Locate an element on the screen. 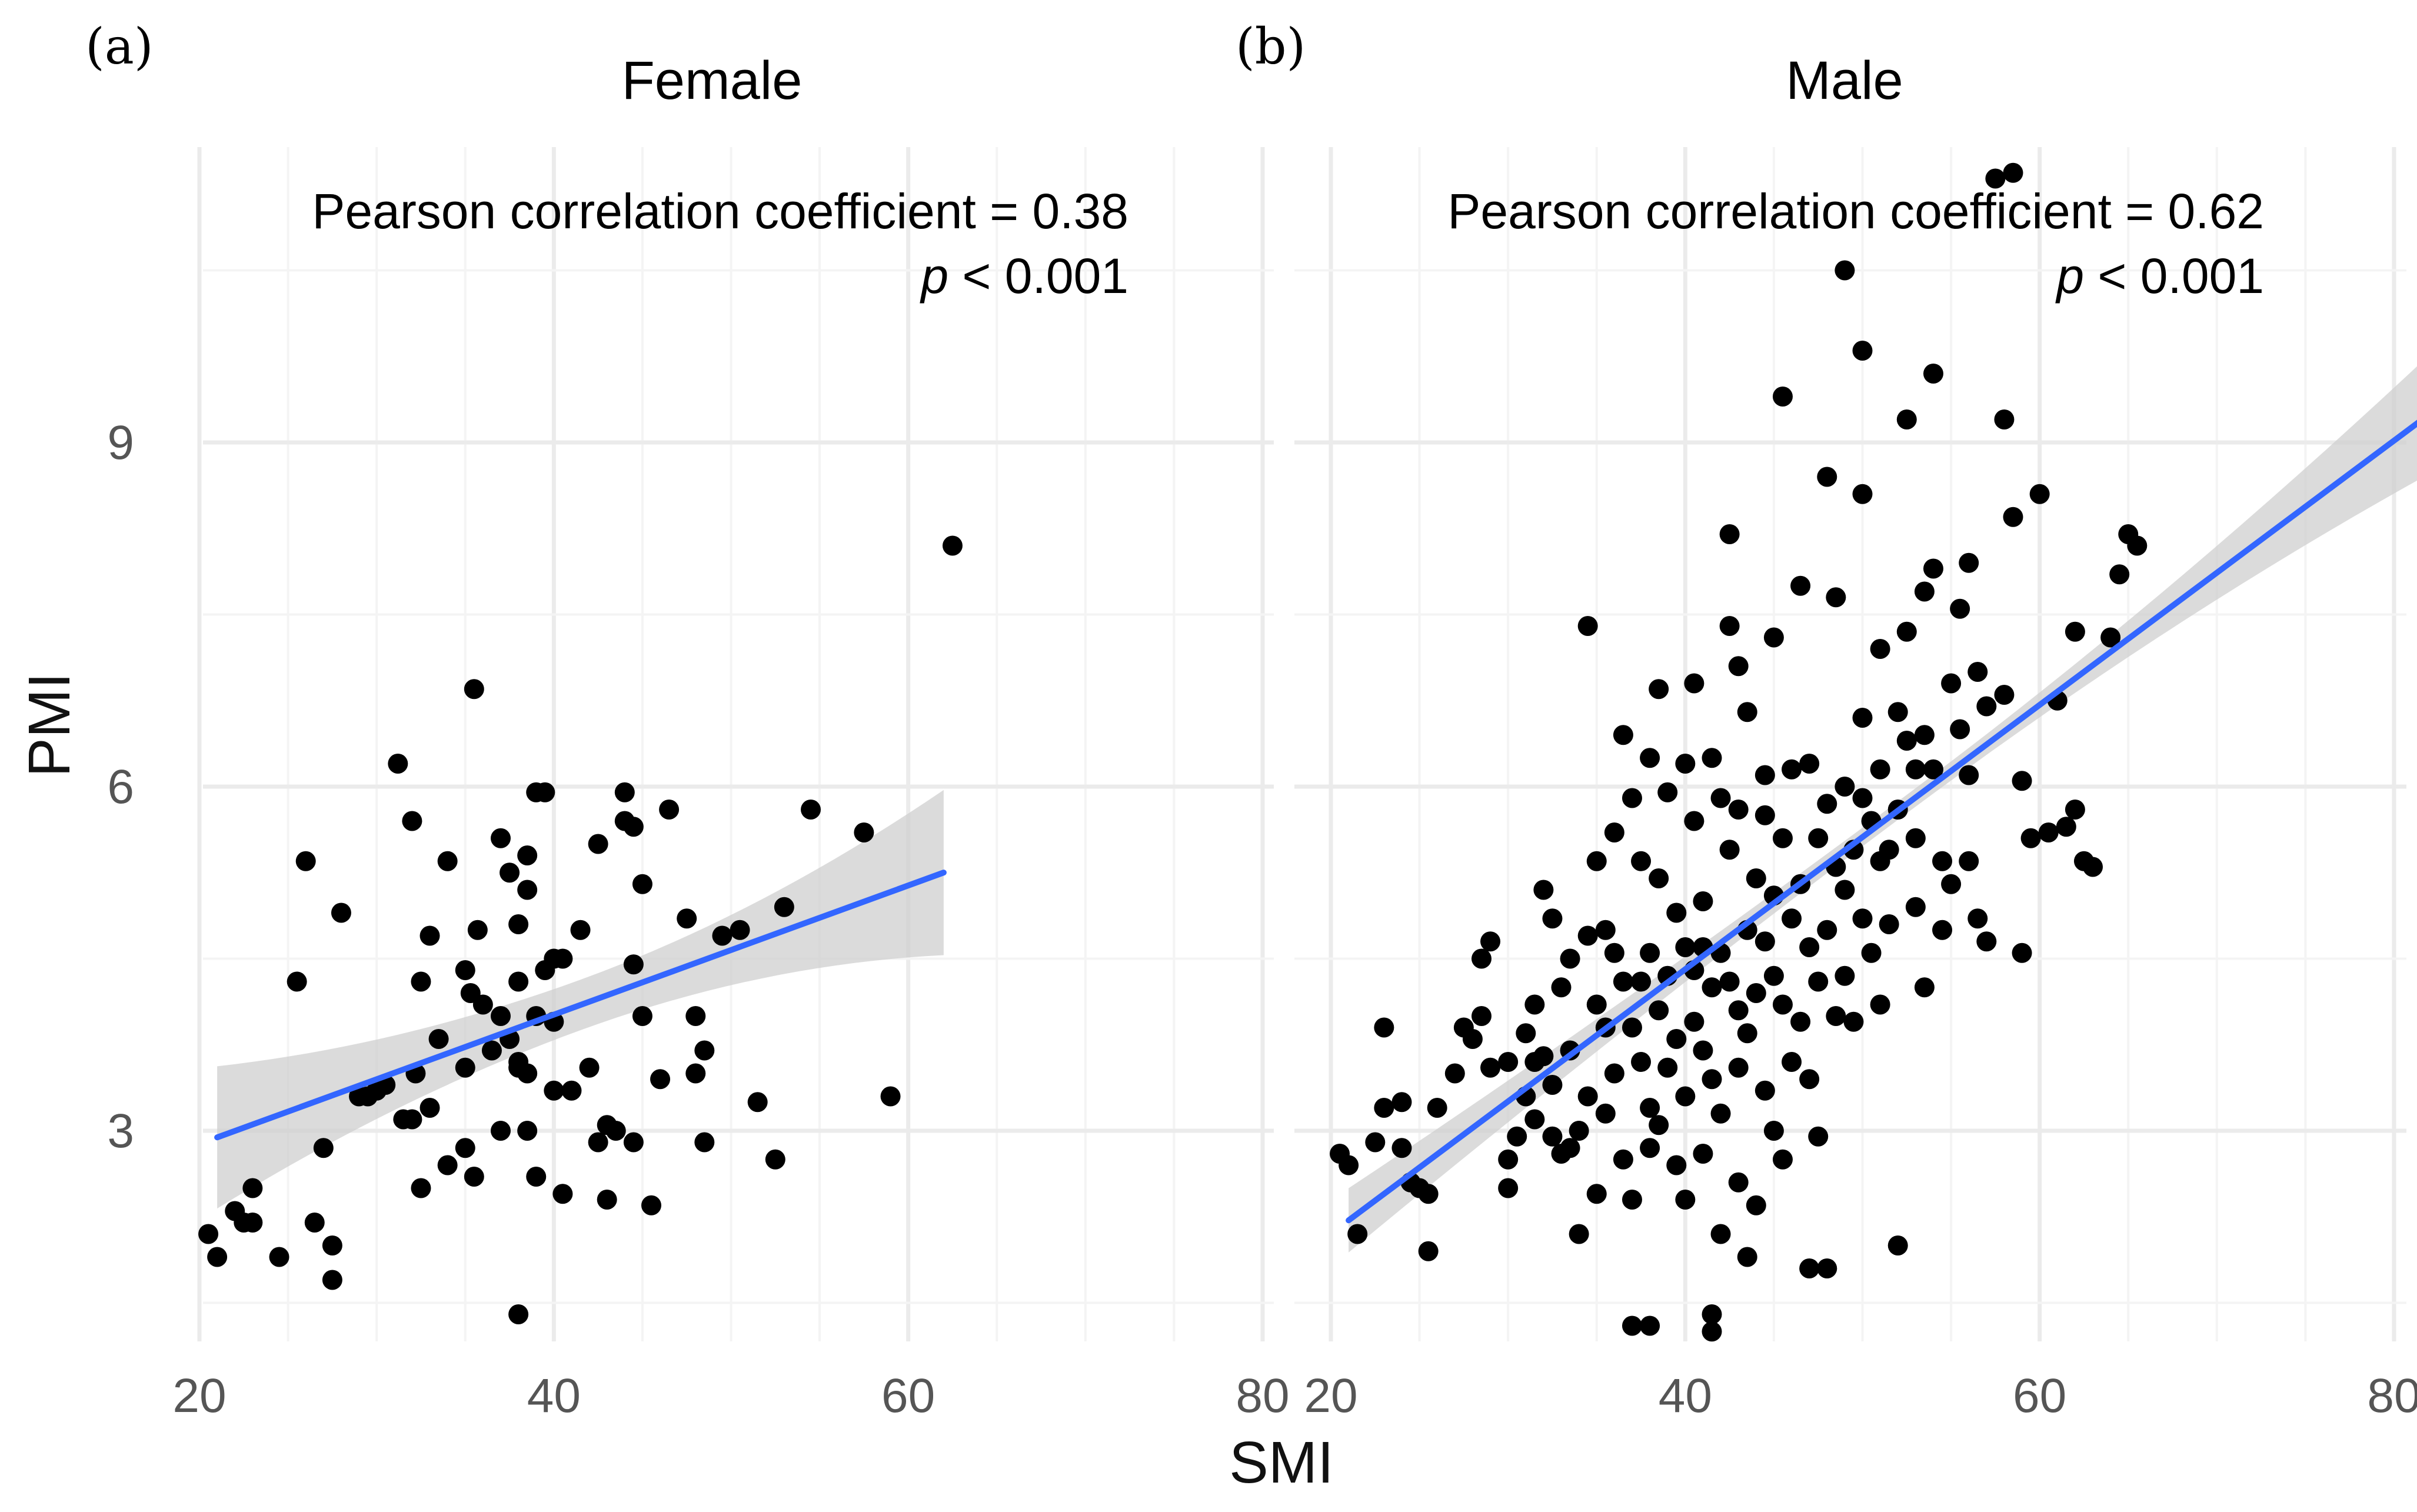  fit-line-female is located at coordinates (580, 1006).